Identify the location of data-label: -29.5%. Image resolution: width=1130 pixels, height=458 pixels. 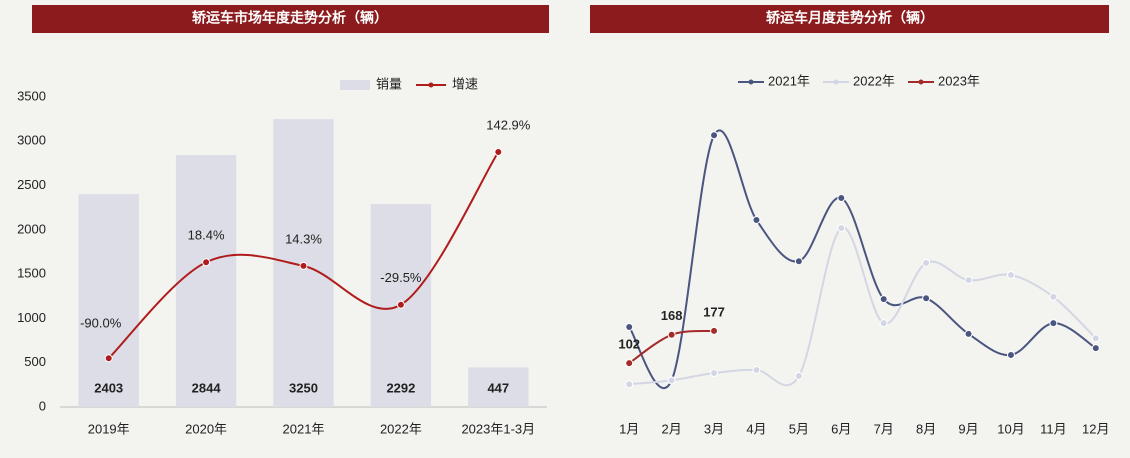
(401, 277).